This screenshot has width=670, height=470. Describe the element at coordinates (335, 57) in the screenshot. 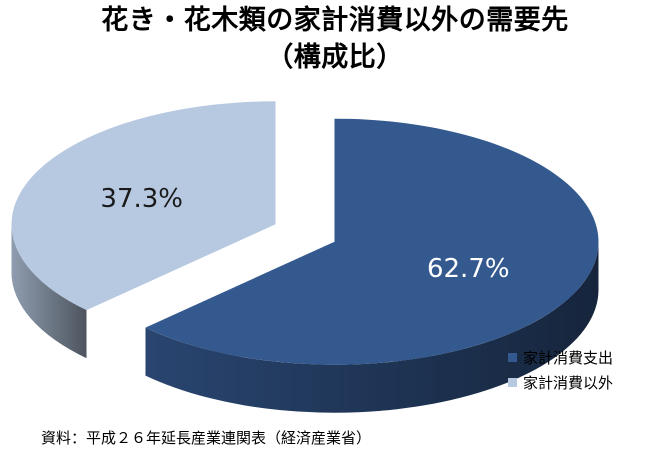

I see `chart-title-line-2: （構成比）` at that location.